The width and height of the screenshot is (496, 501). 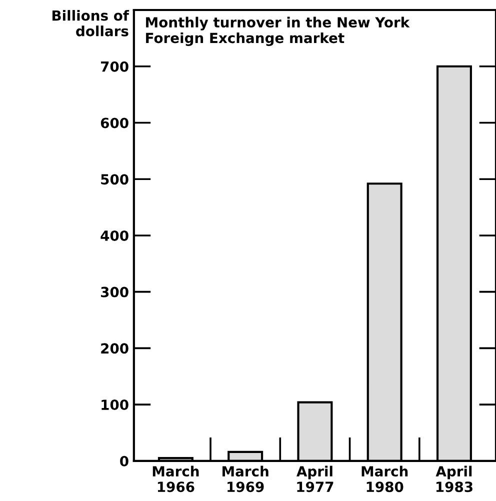 I want to click on x-tick-label: March 1969, so click(x=245, y=479).